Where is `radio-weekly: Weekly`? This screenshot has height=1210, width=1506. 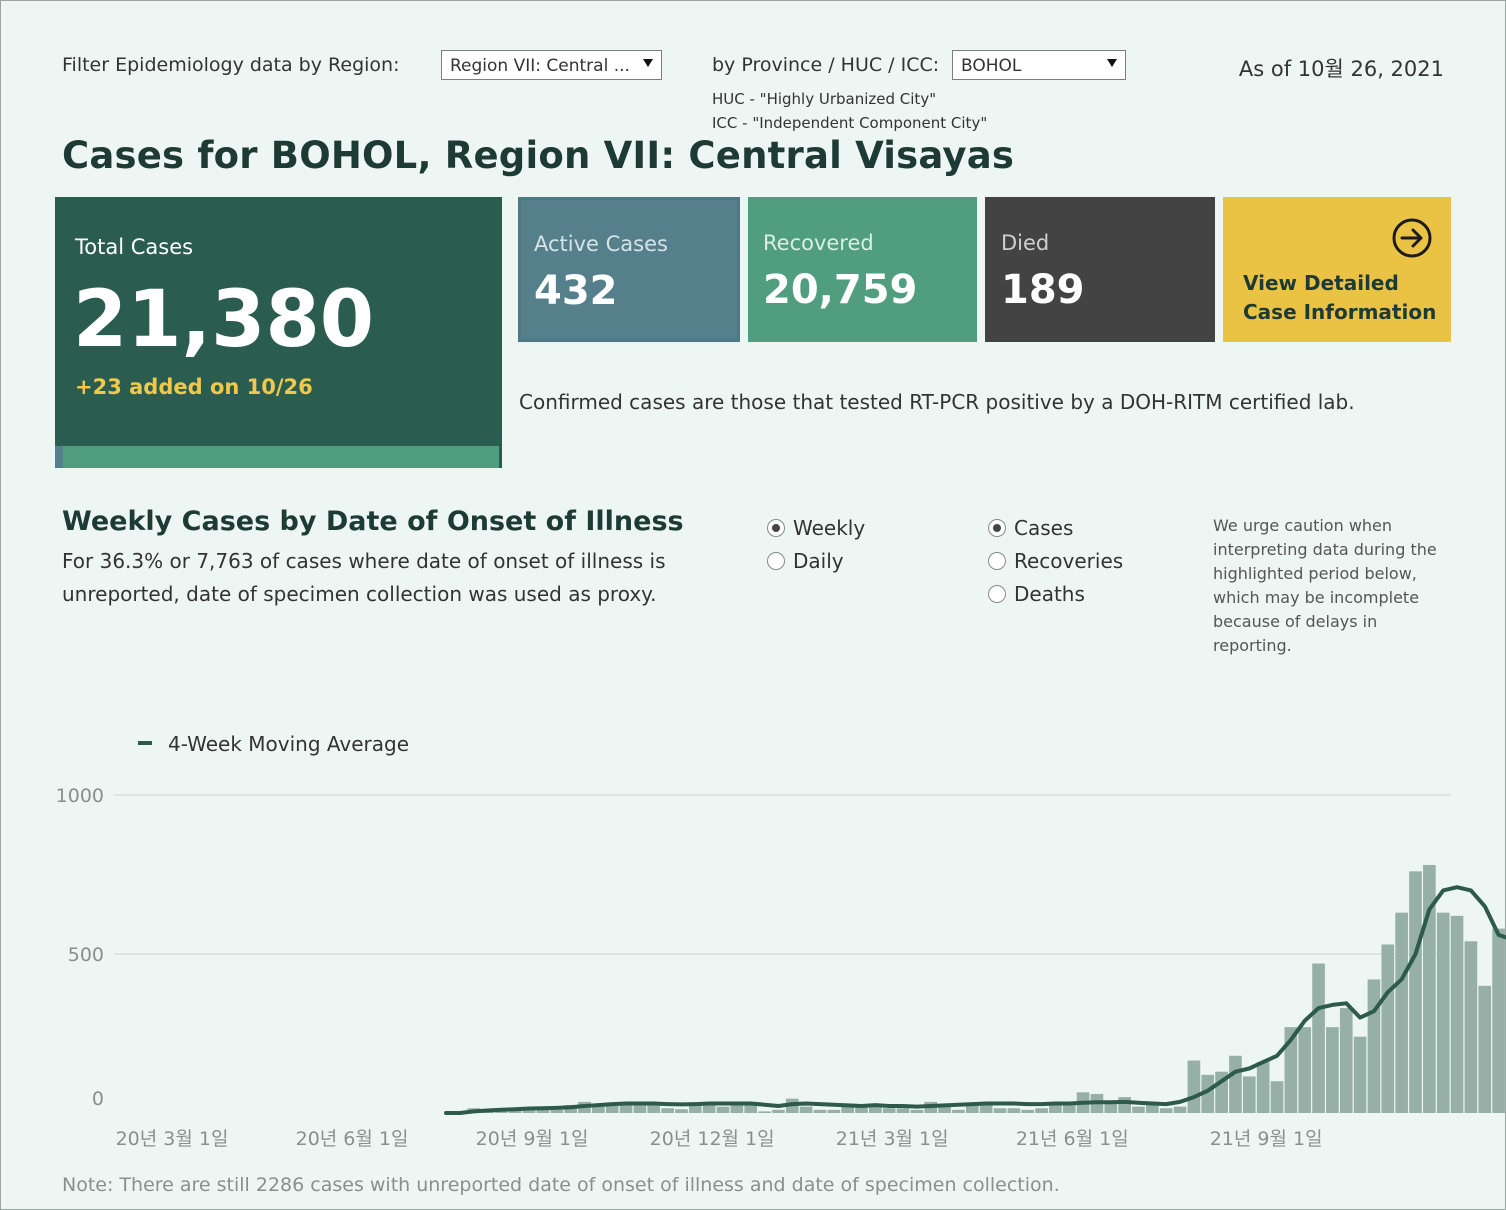 radio-weekly: Weekly is located at coordinates (816, 528).